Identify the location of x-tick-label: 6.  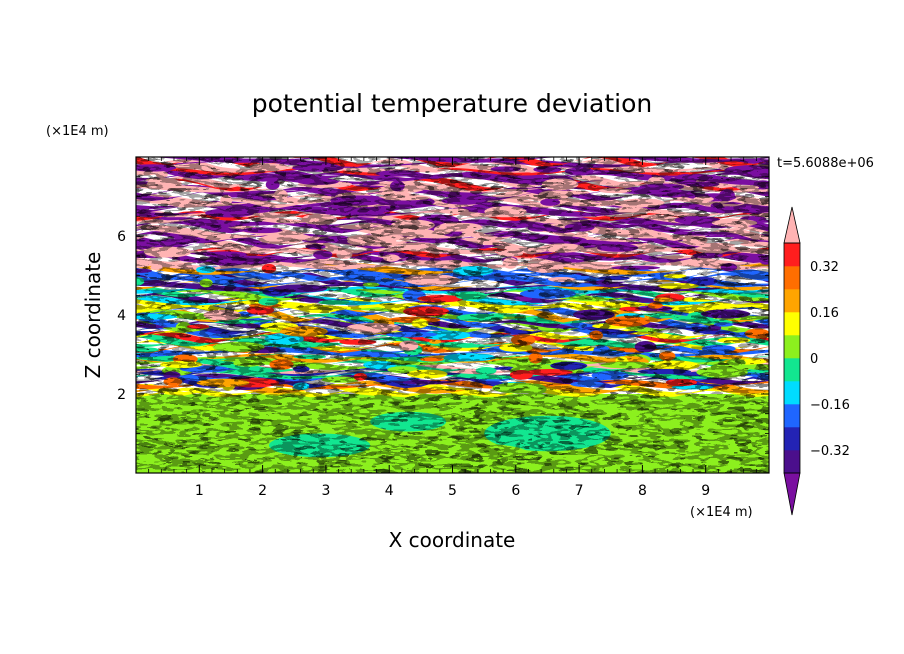
(515, 491).